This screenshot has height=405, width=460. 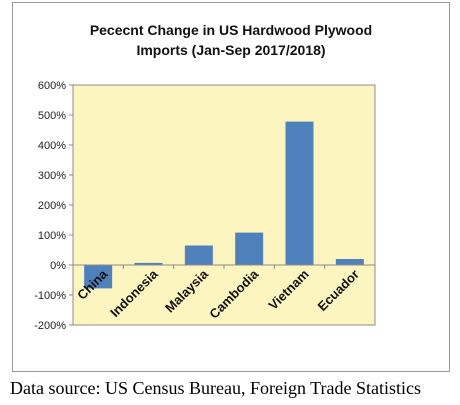 What do you see at coordinates (52, 86) in the screenshot?
I see `y-tick-label: 600%` at bounding box center [52, 86].